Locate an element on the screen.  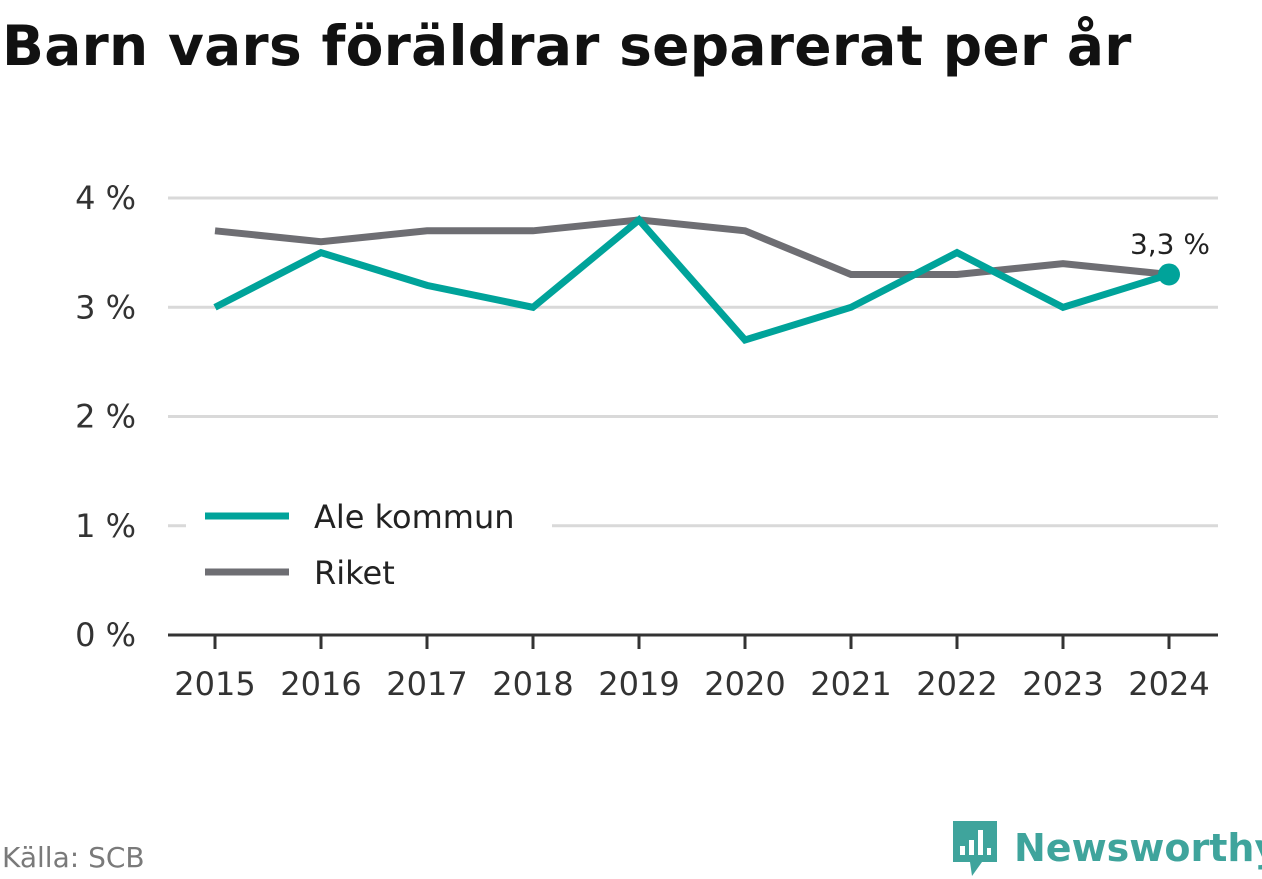
legend-background is located at coordinates (369, 550).